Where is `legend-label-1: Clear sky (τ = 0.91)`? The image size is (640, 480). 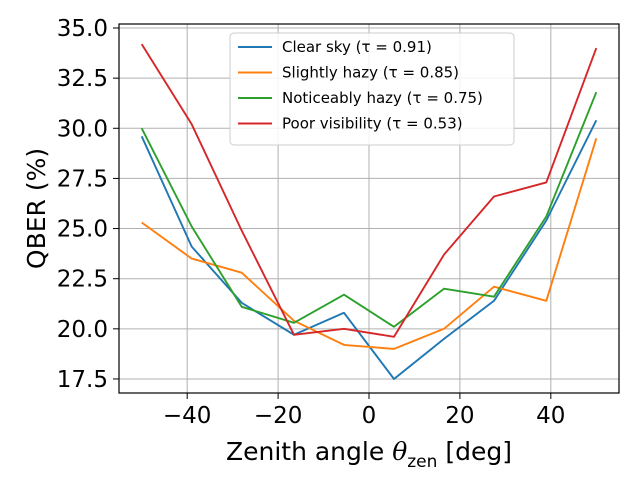
legend-label-1: Clear sky (τ = 0.91) is located at coordinates (357, 47).